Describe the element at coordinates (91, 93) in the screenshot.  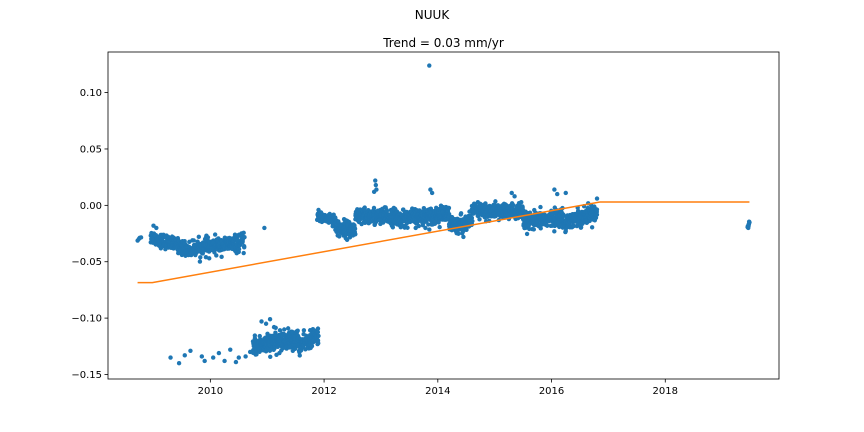
I see `y-tick-label: 0.10` at that location.